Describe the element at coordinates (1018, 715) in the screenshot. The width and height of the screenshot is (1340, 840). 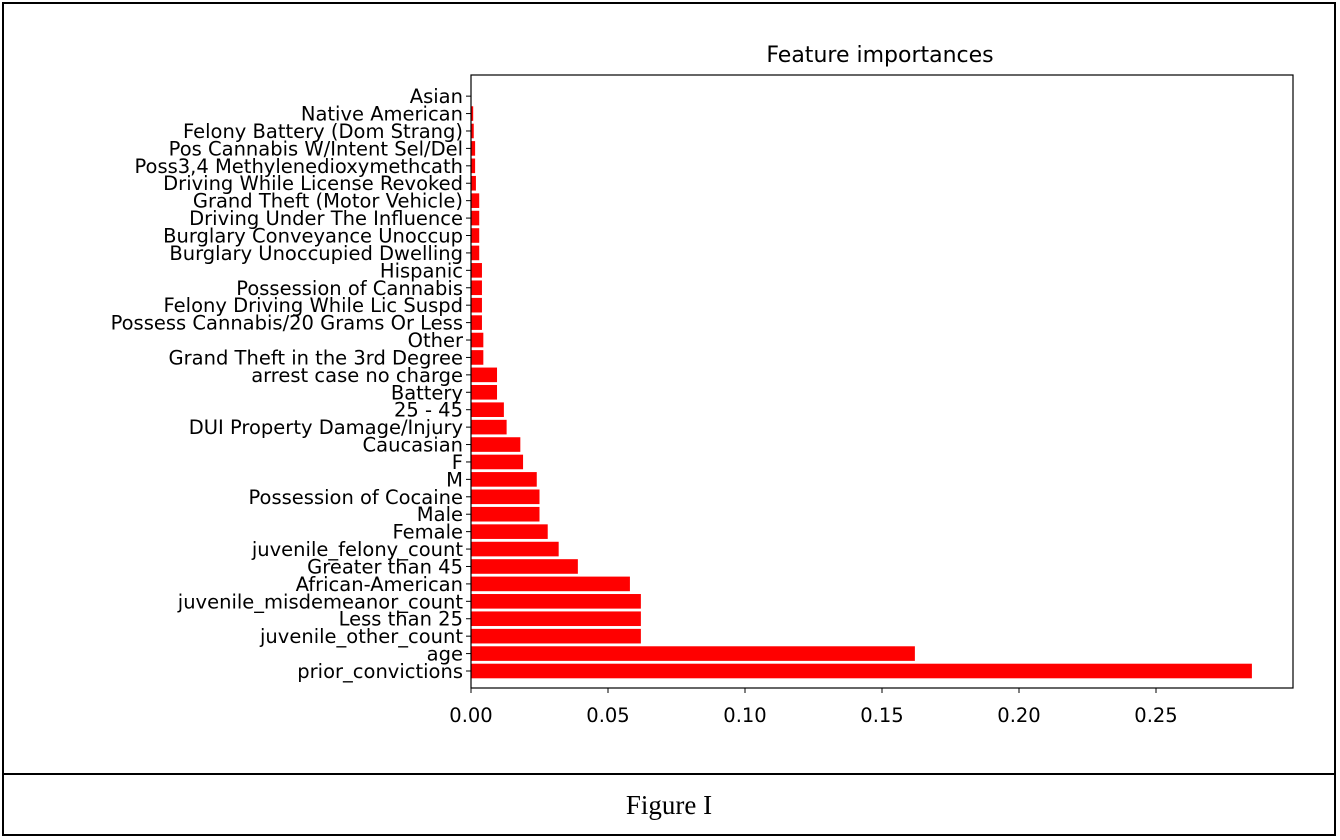
I see `x-tick-label: 0.20` at that location.